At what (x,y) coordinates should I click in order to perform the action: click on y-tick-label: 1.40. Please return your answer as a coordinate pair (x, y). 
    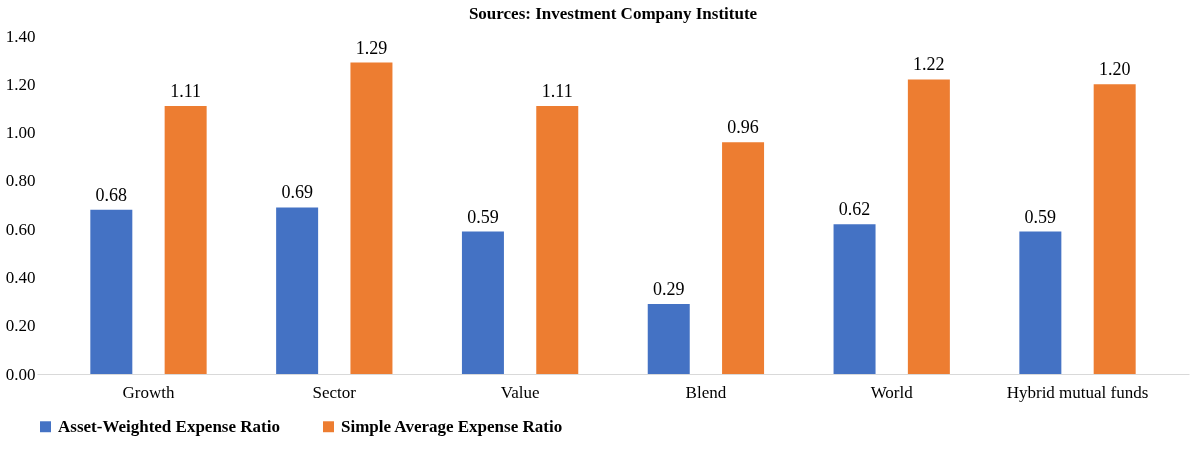
    Looking at the image, I should click on (20, 36).